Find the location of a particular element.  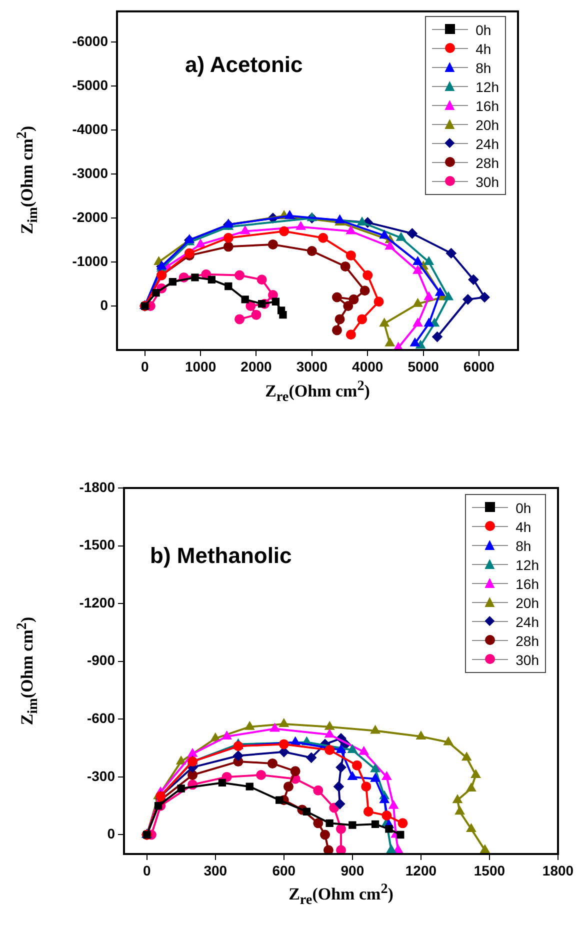

x-tick-label: 1000 is located at coordinates (200, 366).